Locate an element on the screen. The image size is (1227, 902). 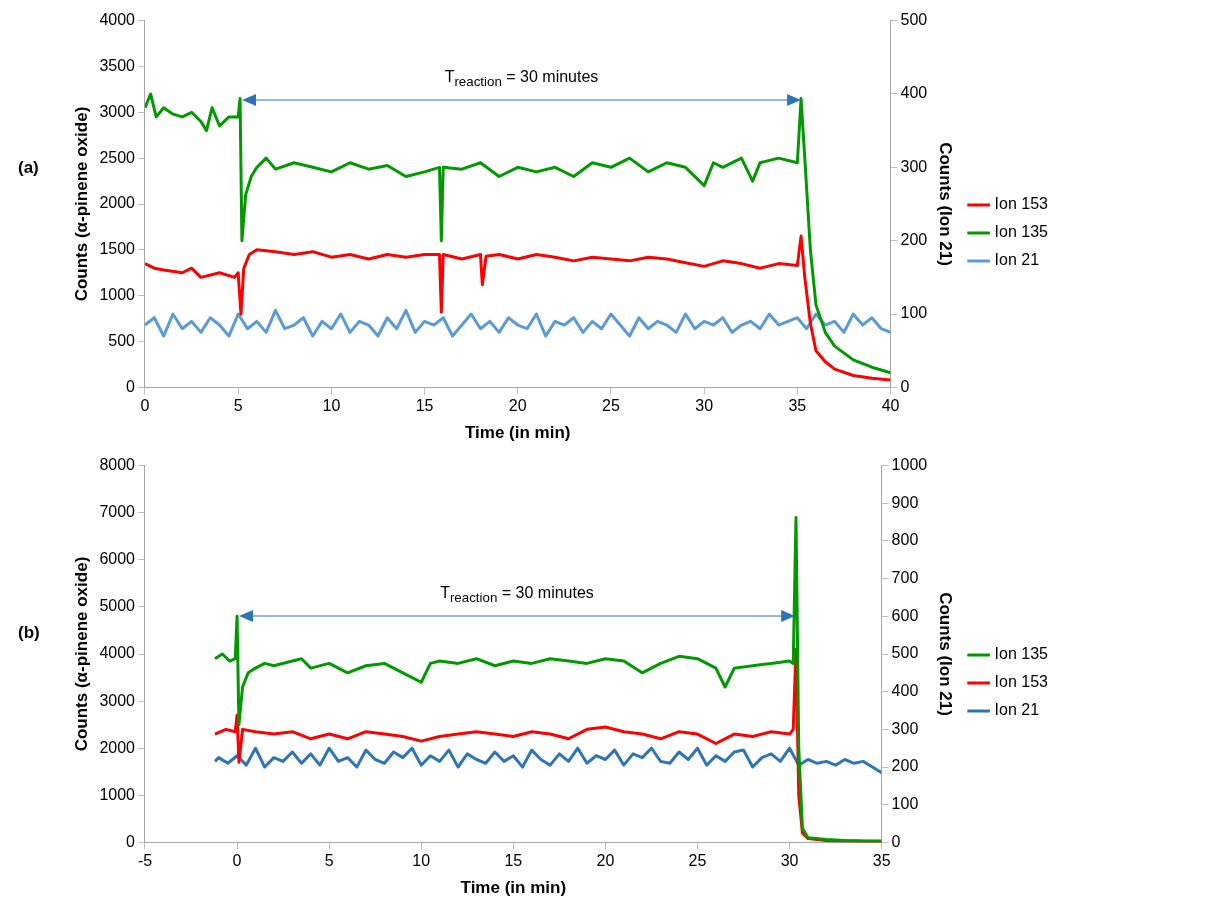
y-tick-label: 8000 is located at coordinates (117, 465).